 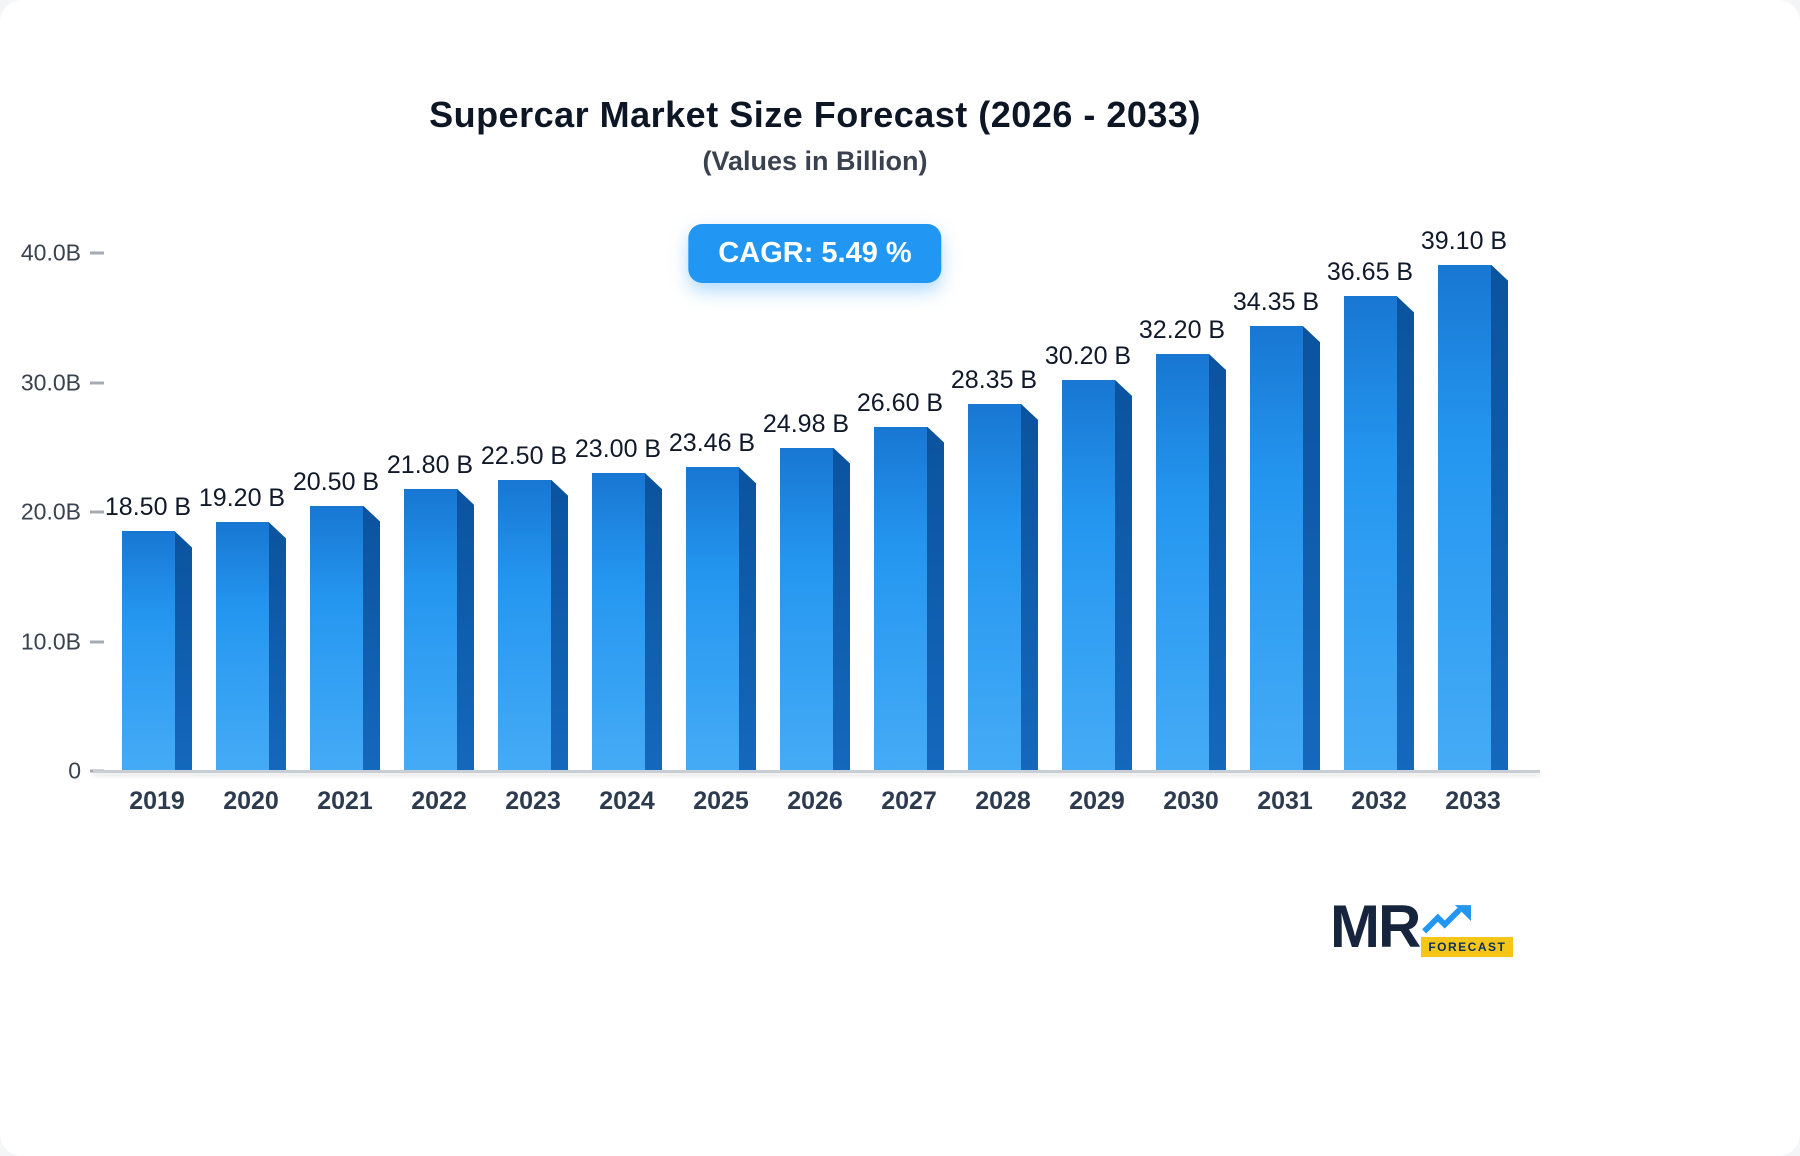 What do you see at coordinates (251, 801) in the screenshot?
I see `x-tick-2020: 2020` at bounding box center [251, 801].